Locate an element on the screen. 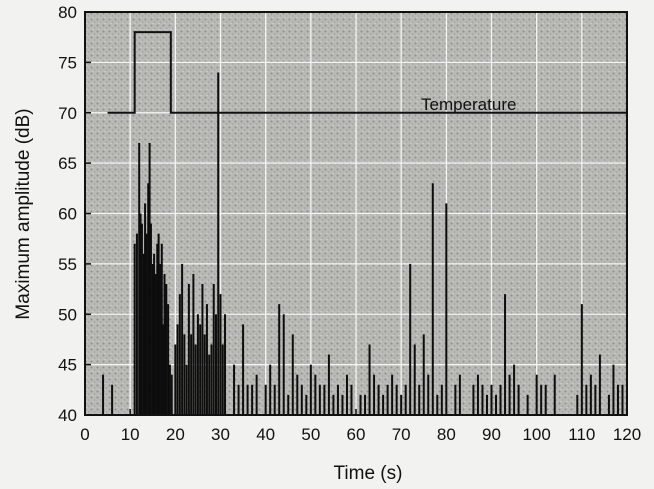 Image resolution: width=654 pixels, height=489 pixels. temperature-label: Temperature is located at coordinates (468, 104).